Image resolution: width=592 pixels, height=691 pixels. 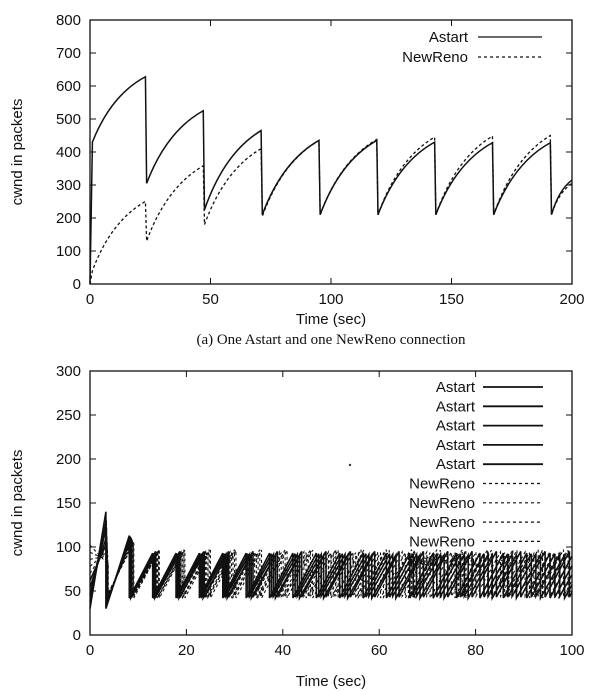 I want to click on chart-b-xlabel: Time (sec), so click(x=331, y=681).